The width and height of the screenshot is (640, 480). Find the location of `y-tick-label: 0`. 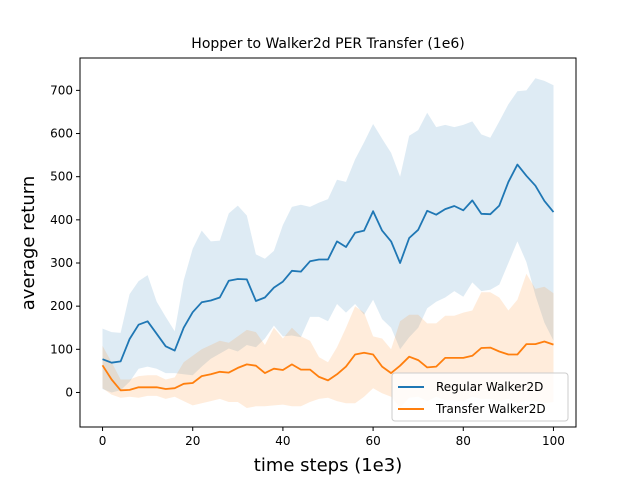

y-tick-label: 0 is located at coordinates (69, 392).